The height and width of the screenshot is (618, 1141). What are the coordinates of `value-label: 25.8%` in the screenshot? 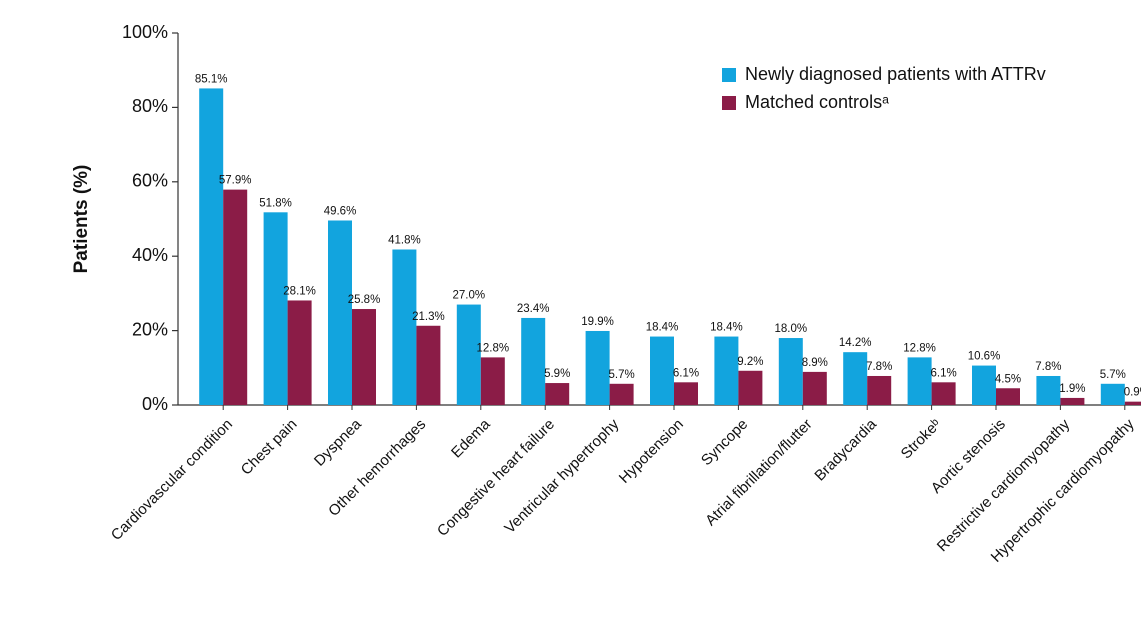 It's located at (364, 300).